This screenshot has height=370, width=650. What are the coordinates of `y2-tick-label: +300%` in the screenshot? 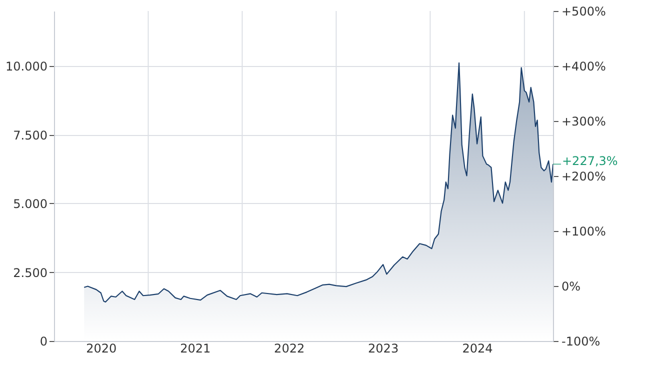 It's located at (584, 121).